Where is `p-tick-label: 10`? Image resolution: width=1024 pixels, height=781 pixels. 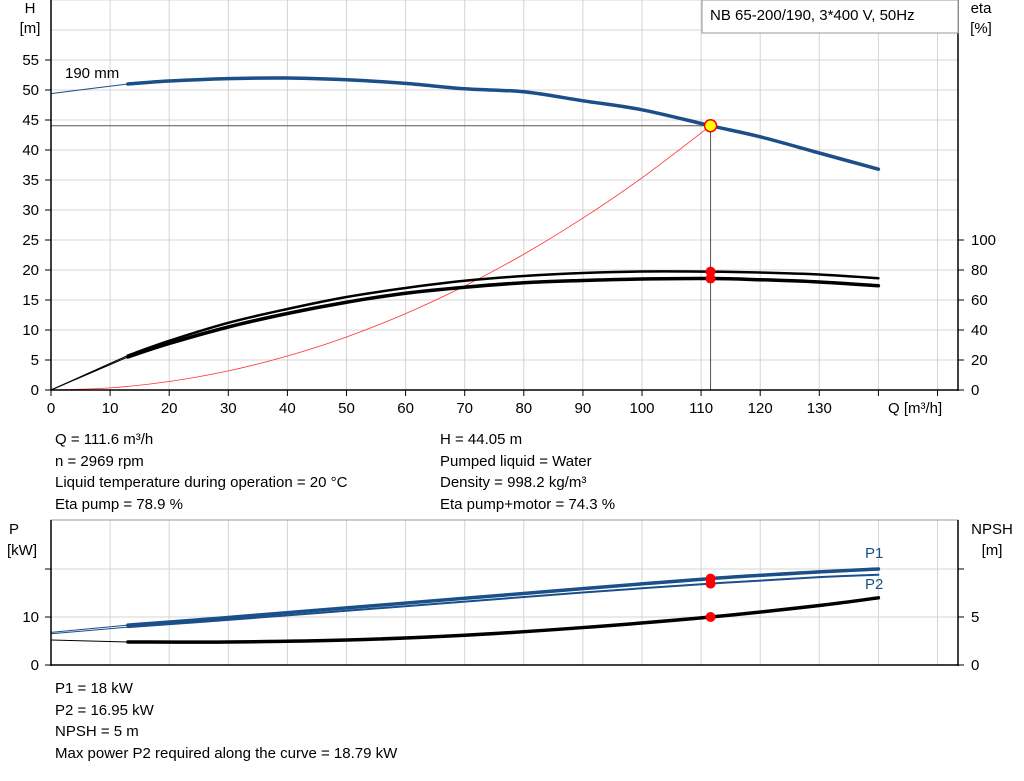
p-tick-label: 10 is located at coordinates (30, 617).